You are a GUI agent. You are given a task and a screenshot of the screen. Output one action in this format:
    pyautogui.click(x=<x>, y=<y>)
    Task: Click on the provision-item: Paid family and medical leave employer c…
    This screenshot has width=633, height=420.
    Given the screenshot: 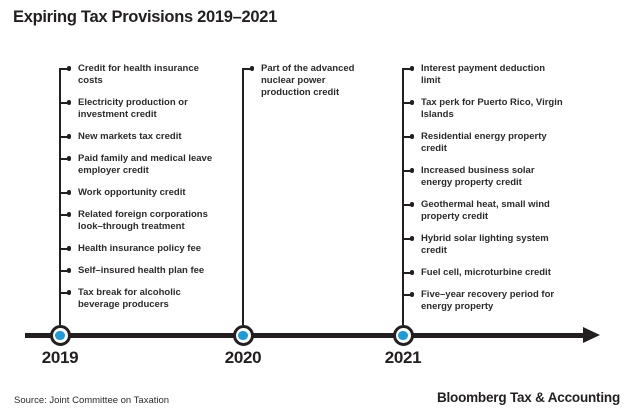 What is the action you would take?
    pyautogui.click(x=142, y=165)
    